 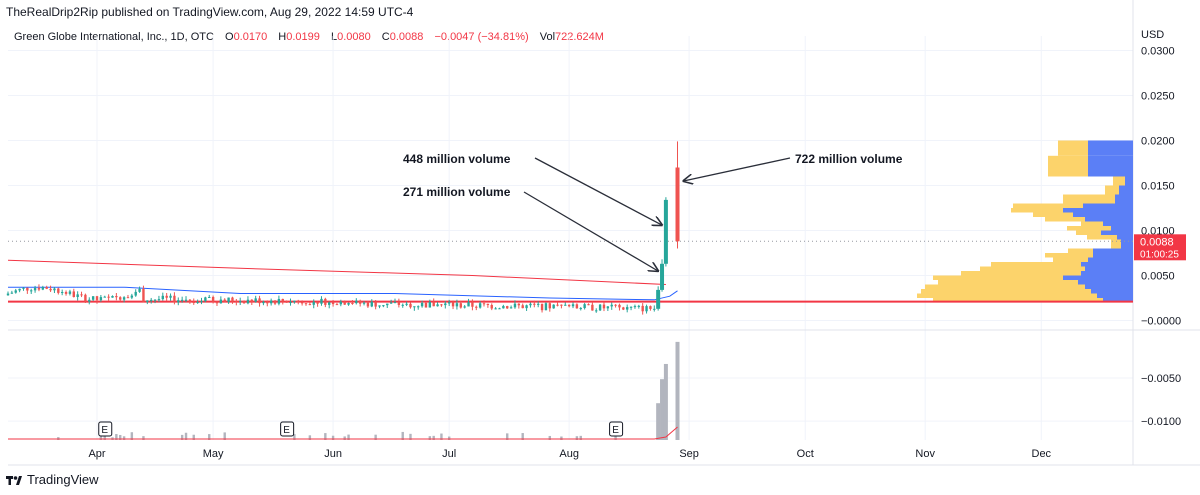 What do you see at coordinates (689, 454) in the screenshot?
I see `time-tick-label: Sep` at bounding box center [689, 454].